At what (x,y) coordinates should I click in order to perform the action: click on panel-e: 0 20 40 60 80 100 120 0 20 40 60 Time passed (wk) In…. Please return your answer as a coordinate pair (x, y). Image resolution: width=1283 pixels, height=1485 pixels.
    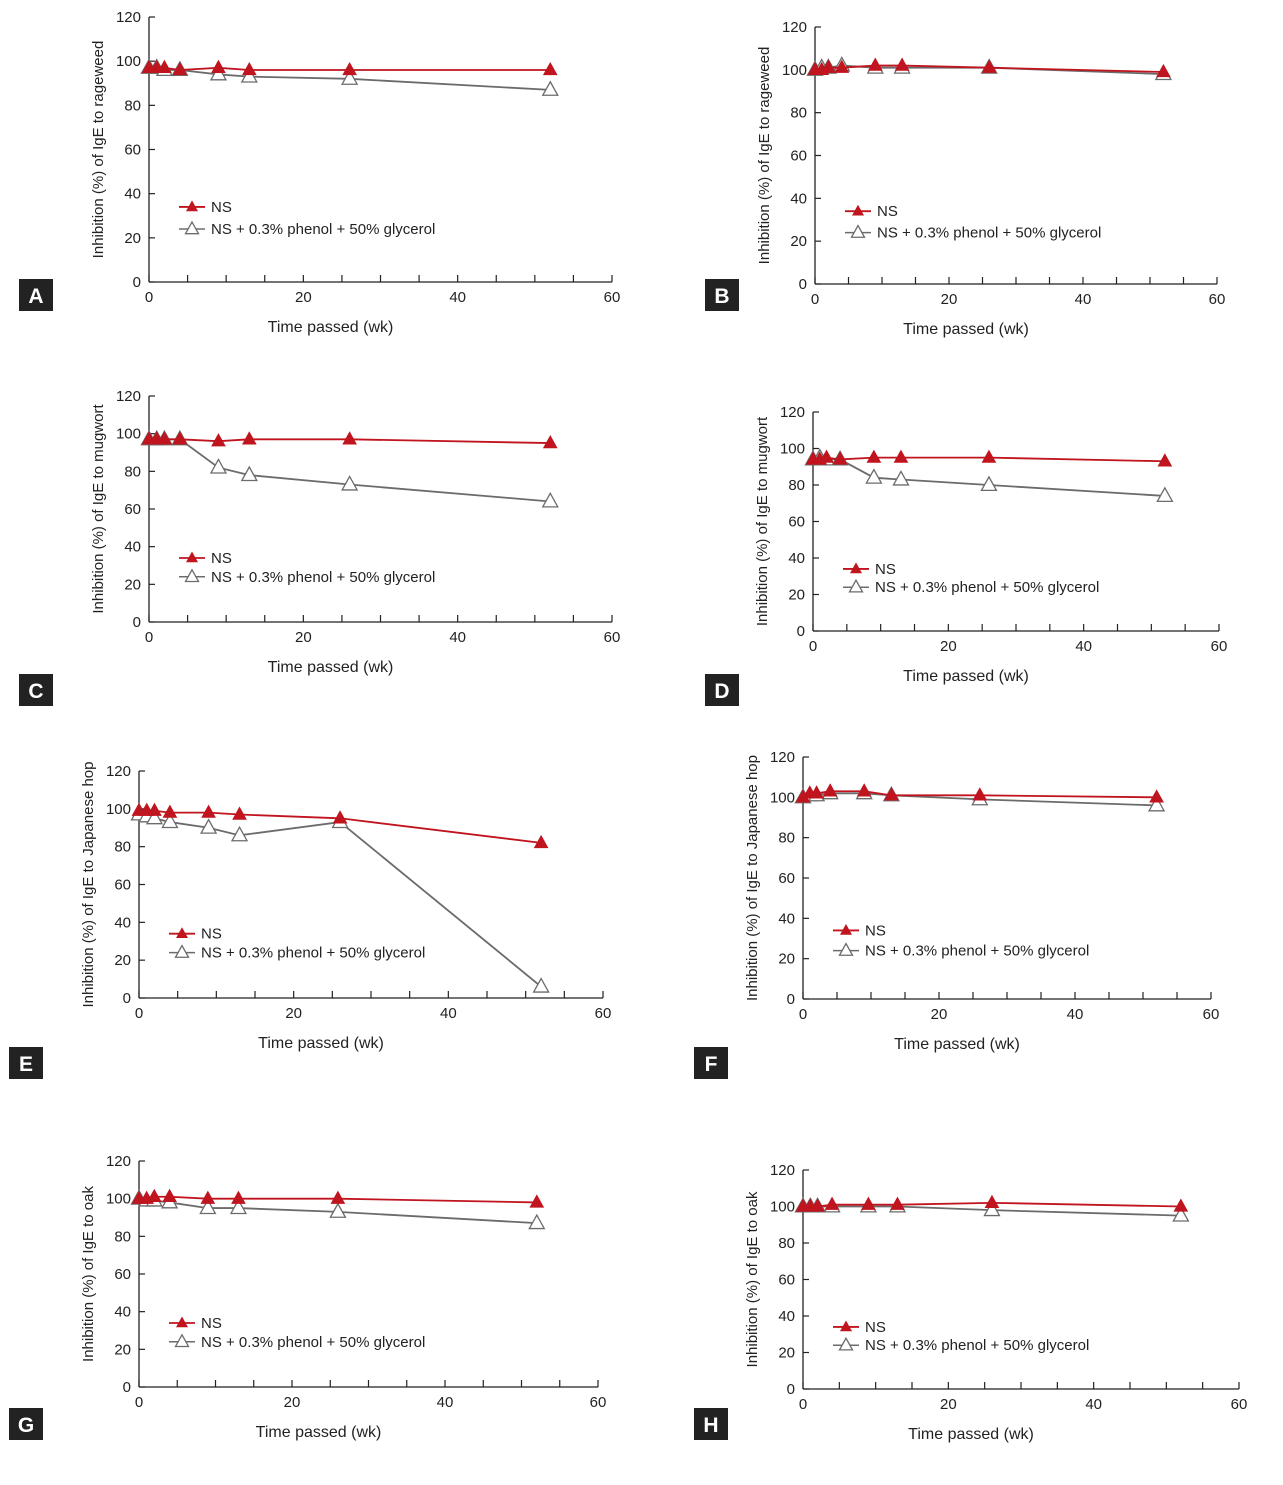
    Looking at the image, I should click on (310, 920).